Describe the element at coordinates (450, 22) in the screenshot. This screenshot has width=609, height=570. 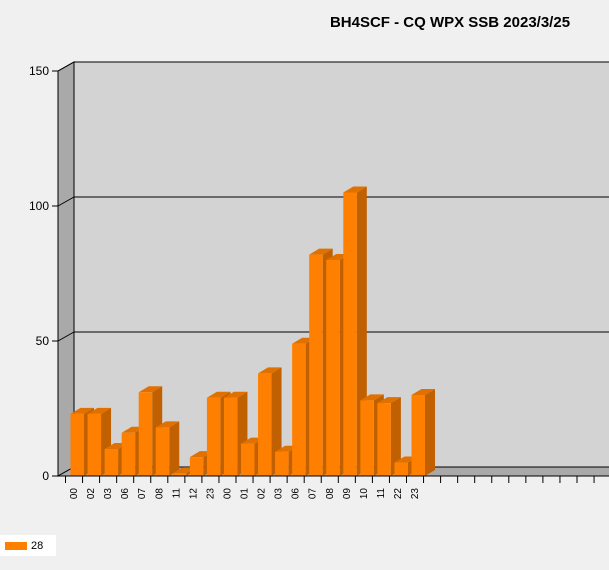
I see `chart-title: BH4SCF - CQ WPX SSB 2023/3/25` at that location.